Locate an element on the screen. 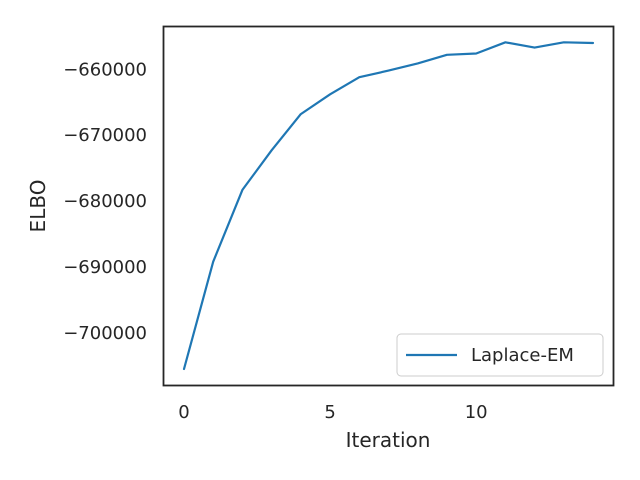 The height and width of the screenshot is (480, 640). y-tick-label: −670000 is located at coordinates (105, 135).